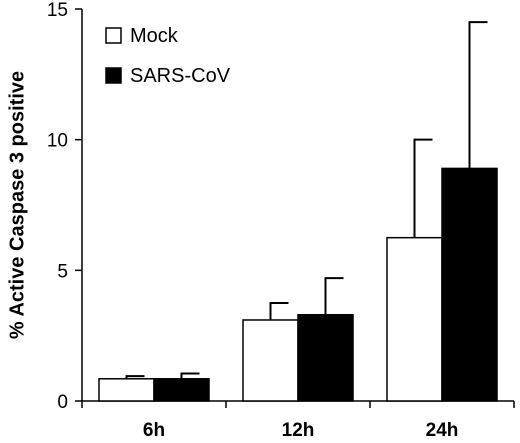 This screenshot has height=443, width=520. What do you see at coordinates (298, 430) in the screenshot?
I see `x-tick-label: 12h` at bounding box center [298, 430].